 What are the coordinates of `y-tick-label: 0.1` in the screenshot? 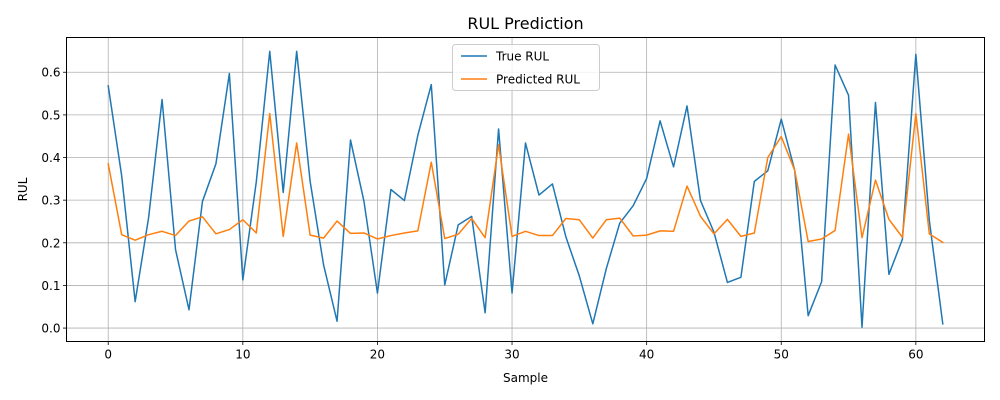 It's located at (50, 286).